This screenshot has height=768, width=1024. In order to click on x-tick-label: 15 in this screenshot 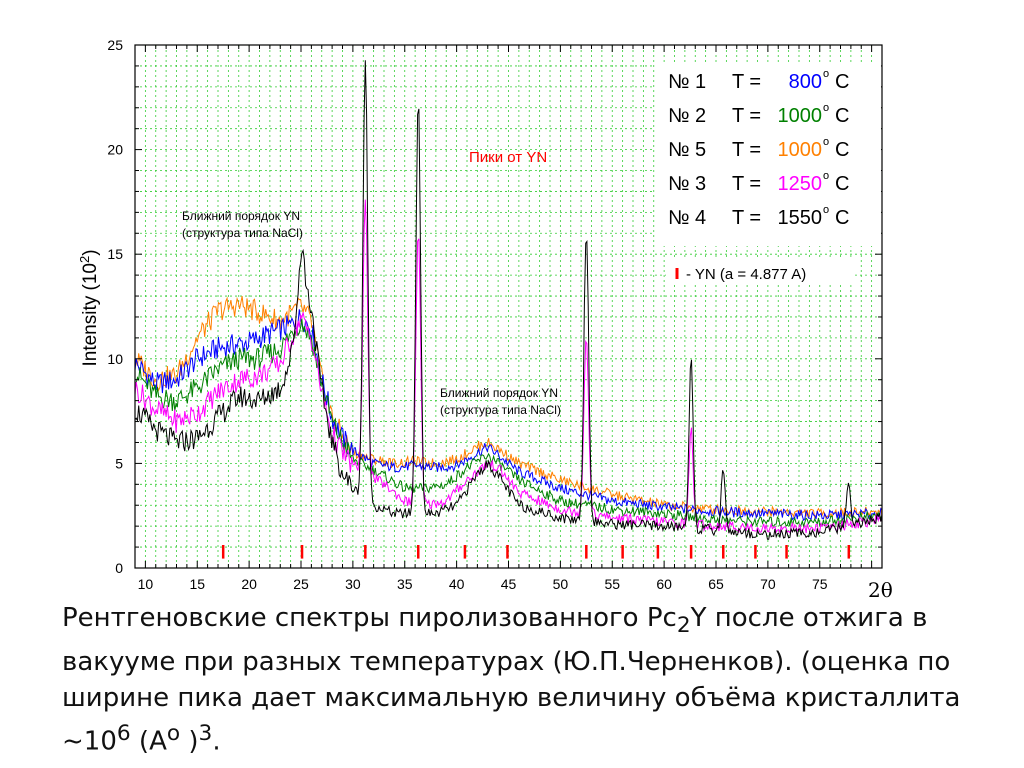, I will do `click(197, 584)`.